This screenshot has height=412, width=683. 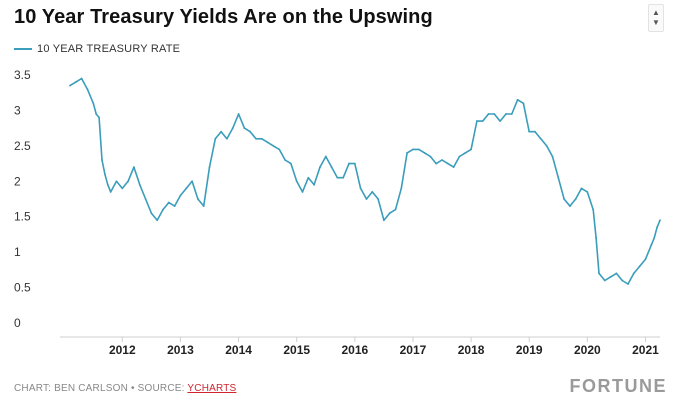 What do you see at coordinates (238, 350) in the screenshot?
I see `x-tick-label: 2014` at bounding box center [238, 350].